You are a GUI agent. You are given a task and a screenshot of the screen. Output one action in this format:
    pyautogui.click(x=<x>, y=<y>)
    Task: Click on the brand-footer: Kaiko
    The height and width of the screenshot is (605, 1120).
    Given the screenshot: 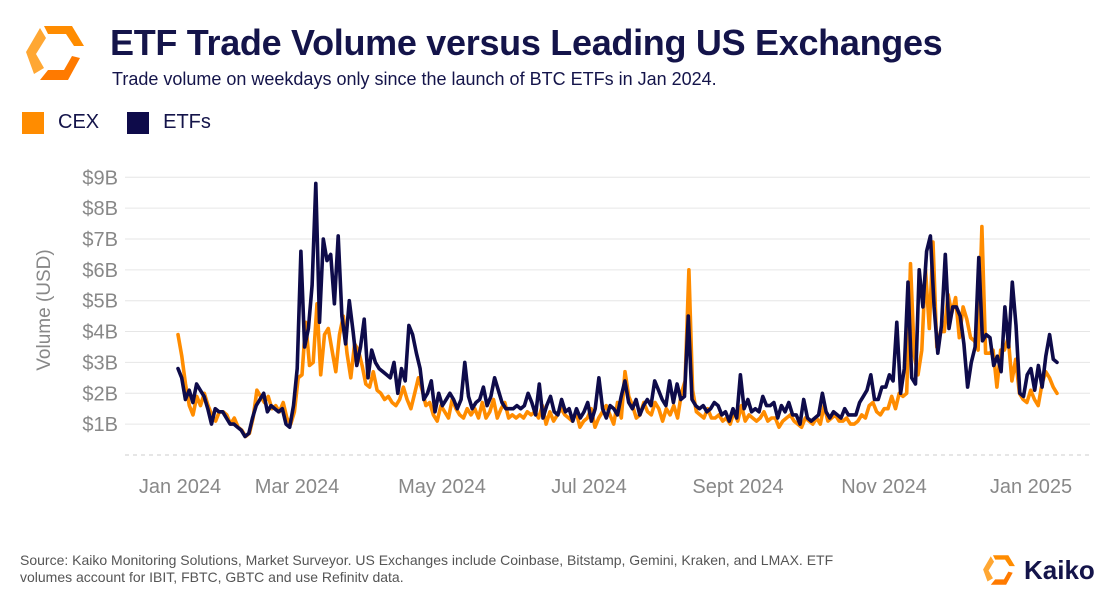 What is the action you would take?
    pyautogui.click(x=1038, y=570)
    